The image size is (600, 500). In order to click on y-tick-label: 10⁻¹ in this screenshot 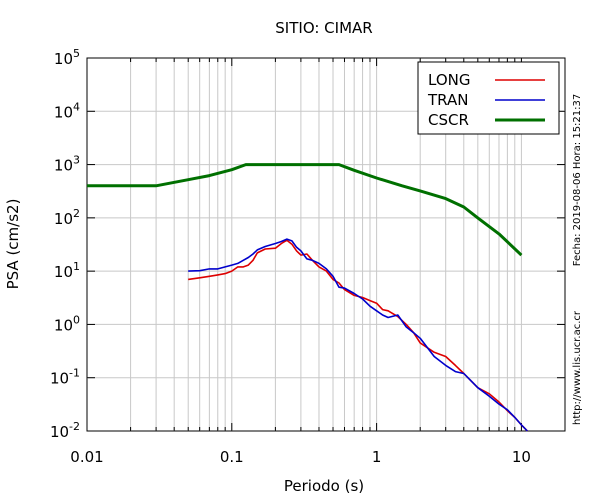, I will do `click(65, 377)`.